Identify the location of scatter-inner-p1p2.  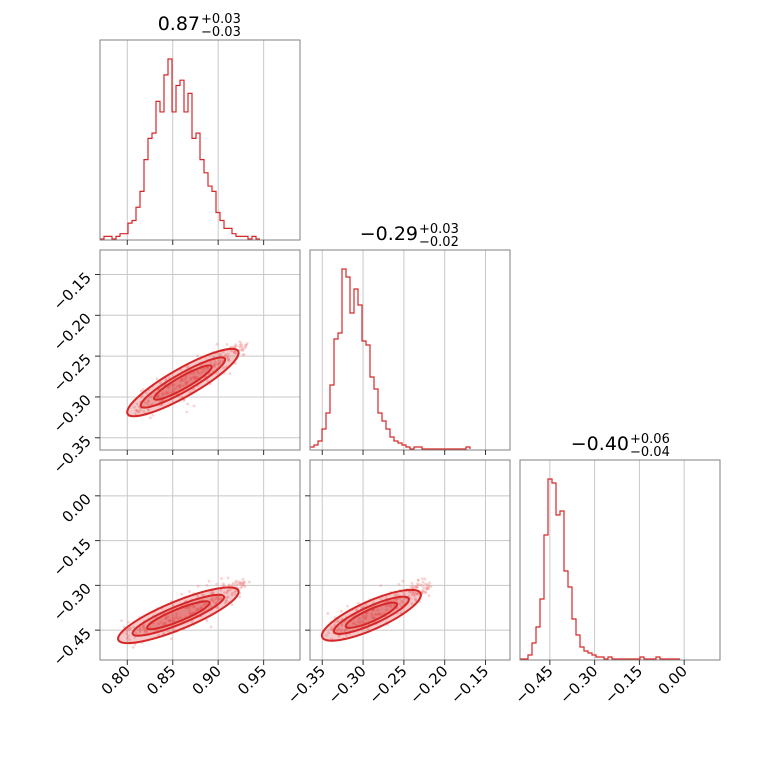
(187, 380).